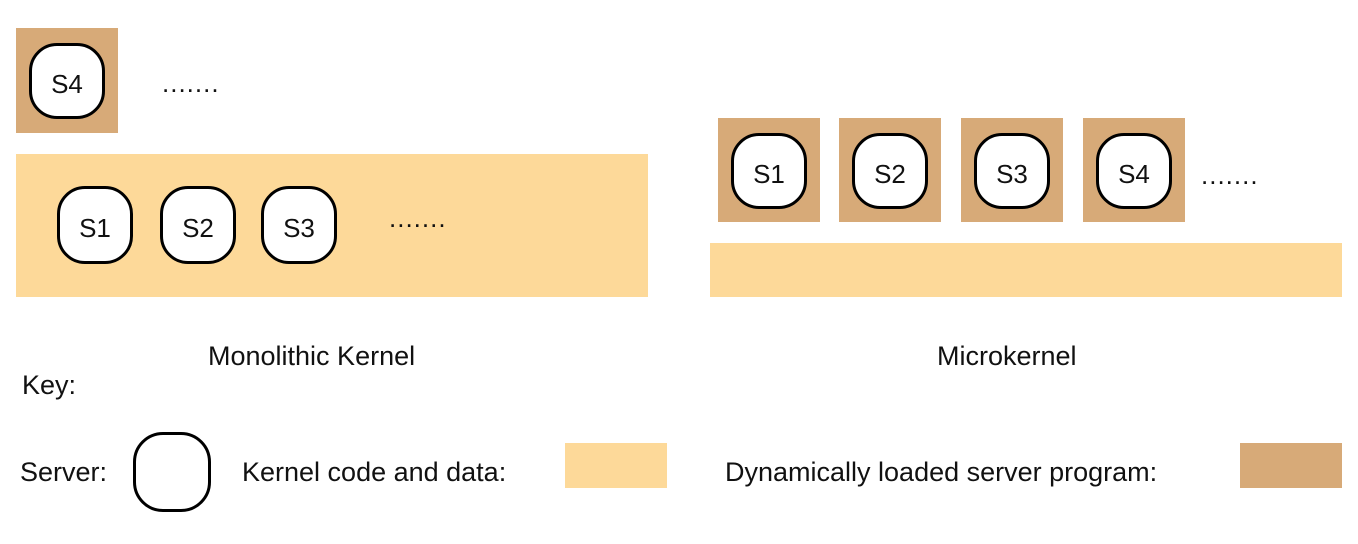  Describe the element at coordinates (172, 472) in the screenshot. I see `key-server-swatch` at that location.